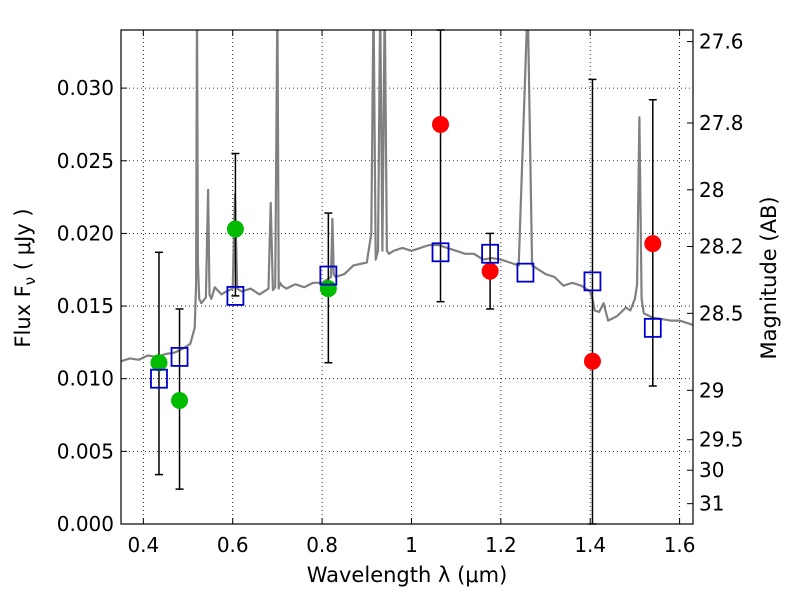  Describe the element at coordinates (721, 246) in the screenshot. I see `y2-tick-label: 28.2` at that location.